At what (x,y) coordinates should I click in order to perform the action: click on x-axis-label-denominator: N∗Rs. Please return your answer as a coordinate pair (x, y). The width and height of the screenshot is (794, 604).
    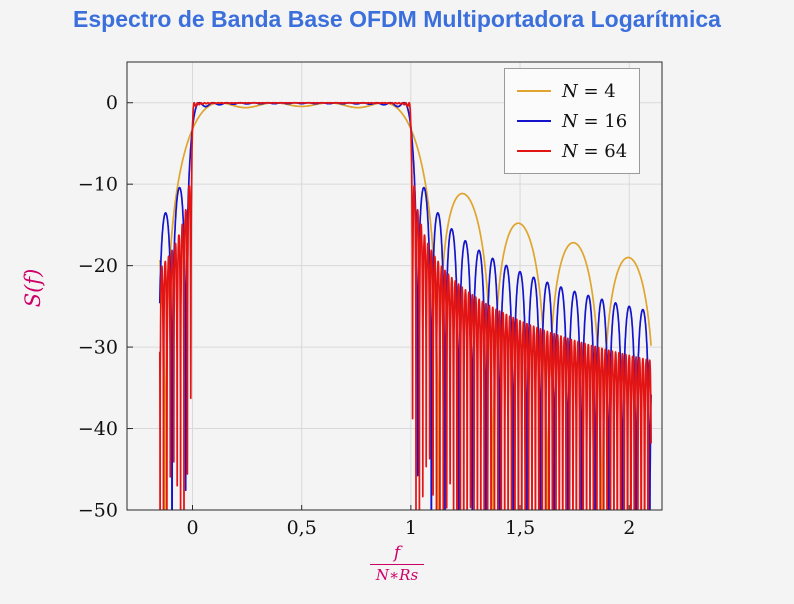
    Looking at the image, I should click on (397, 575).